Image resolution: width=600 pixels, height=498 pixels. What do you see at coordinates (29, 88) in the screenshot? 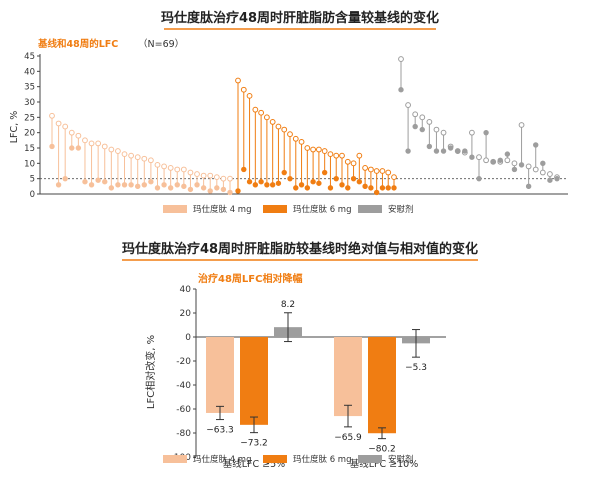
I see `chart1-y-tick-label: 35` at bounding box center [29, 88].